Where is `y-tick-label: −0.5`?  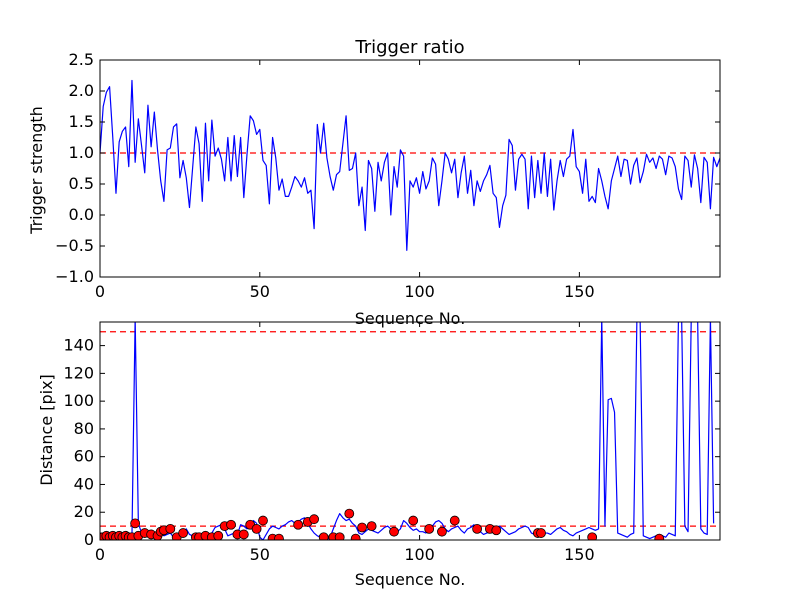
y-tick-label: −0.5 is located at coordinates (74, 245).